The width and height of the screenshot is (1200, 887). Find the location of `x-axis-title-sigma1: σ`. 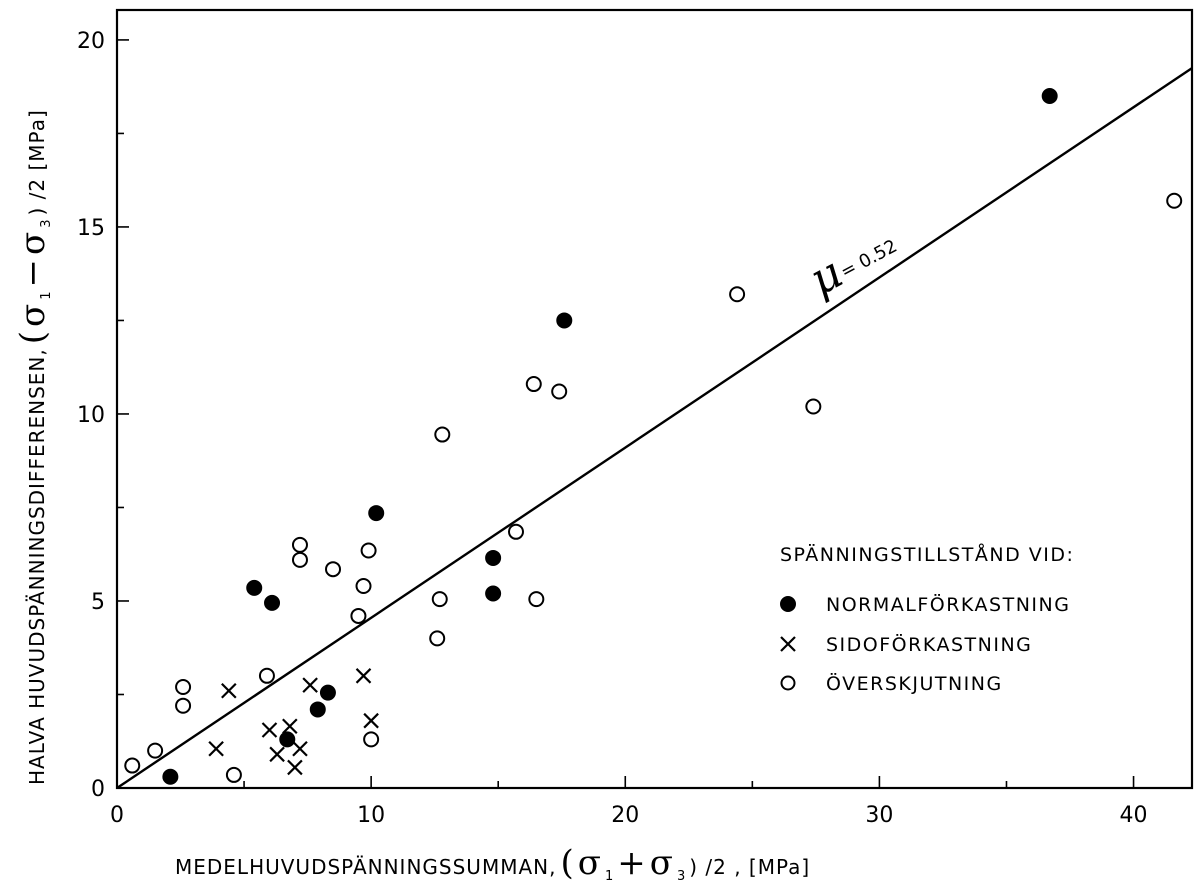

x-axis-title-sigma1: σ is located at coordinates (589, 863).